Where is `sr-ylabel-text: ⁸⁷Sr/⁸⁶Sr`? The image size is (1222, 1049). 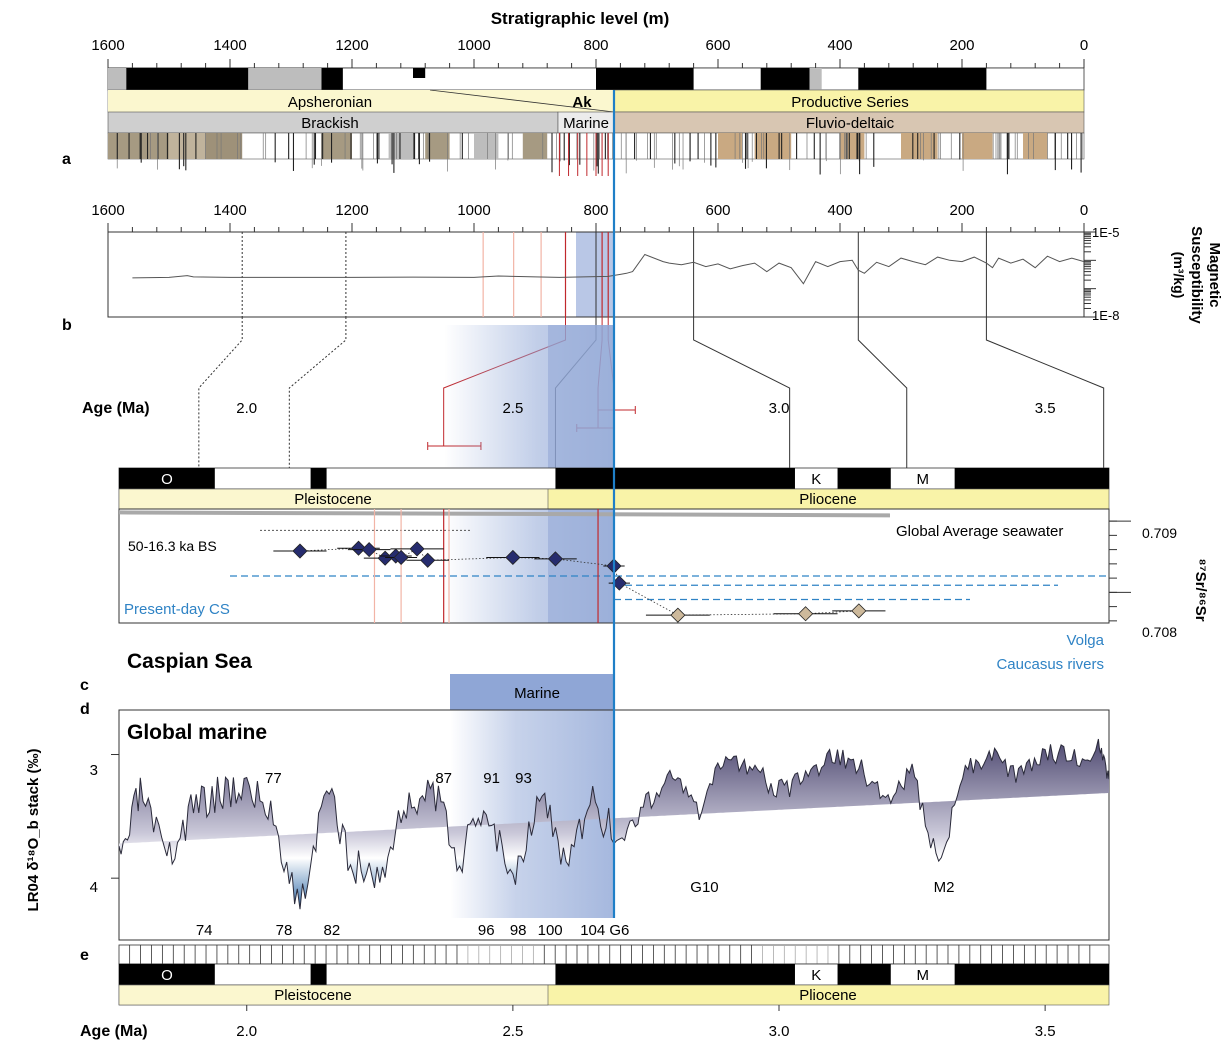 sr-ylabel-text: ⁸⁷Sr/⁸⁶Sr is located at coordinates (1200, 589).